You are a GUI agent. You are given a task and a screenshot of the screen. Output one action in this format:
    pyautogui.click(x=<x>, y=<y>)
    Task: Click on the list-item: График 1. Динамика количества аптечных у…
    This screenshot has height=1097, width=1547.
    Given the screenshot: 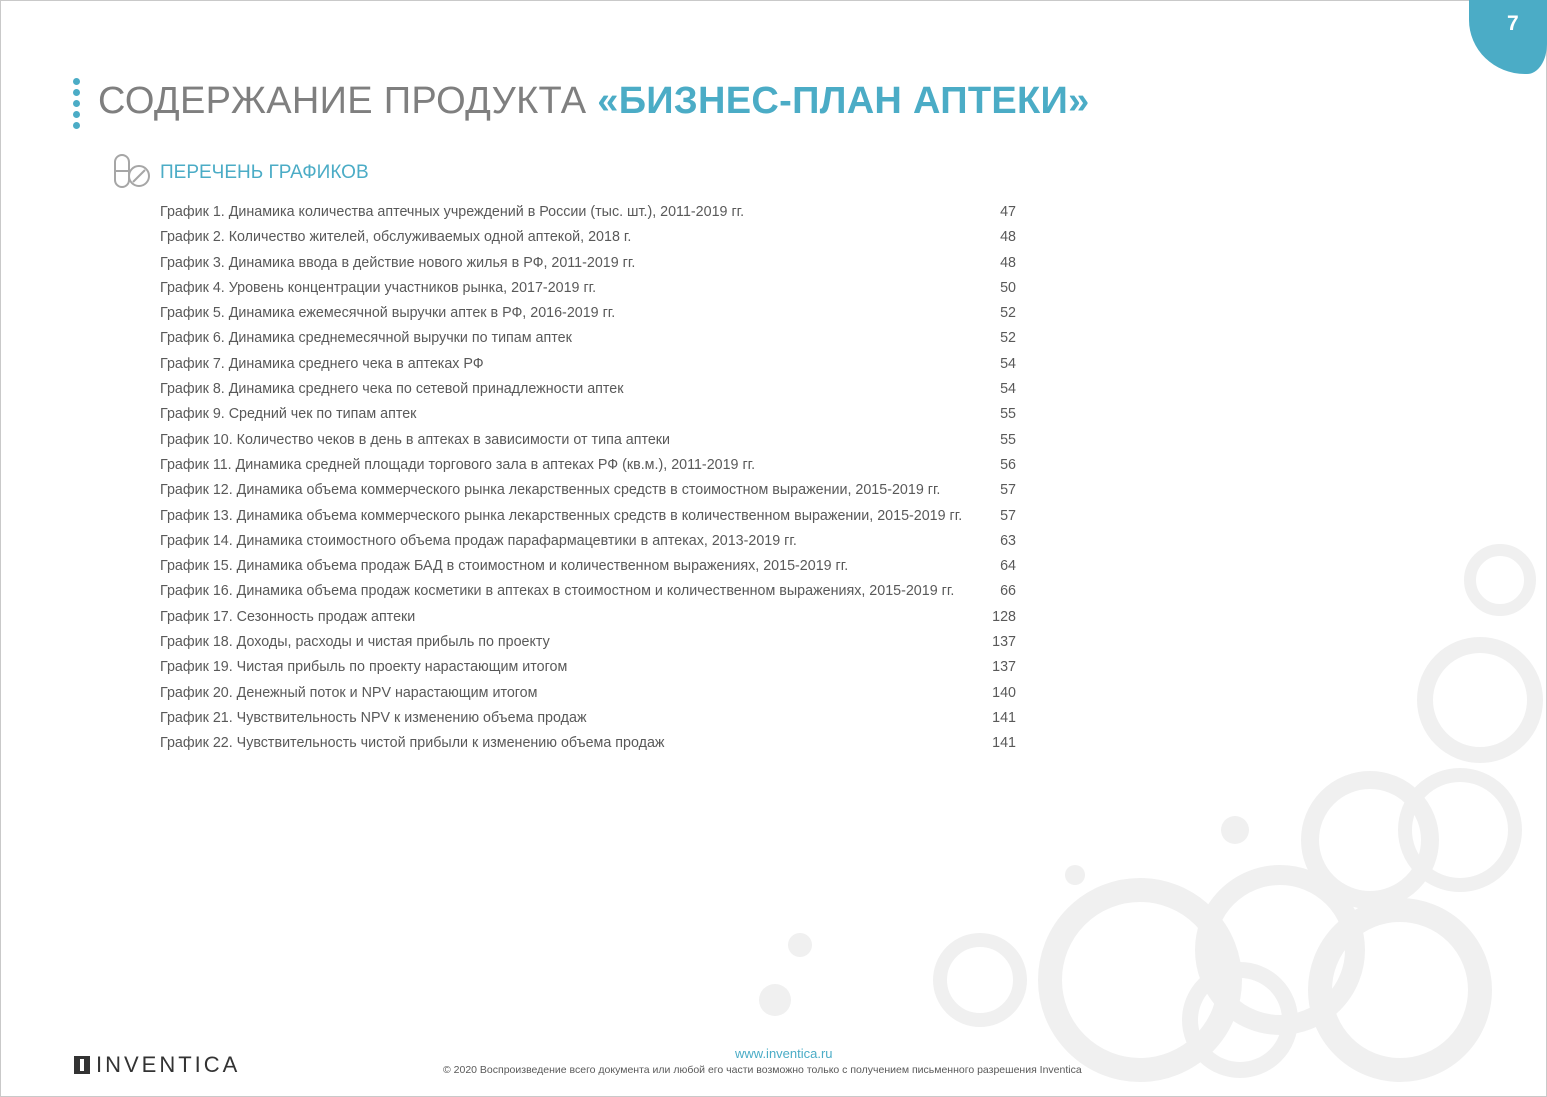 What is the action you would take?
    pyautogui.click(x=588, y=215)
    